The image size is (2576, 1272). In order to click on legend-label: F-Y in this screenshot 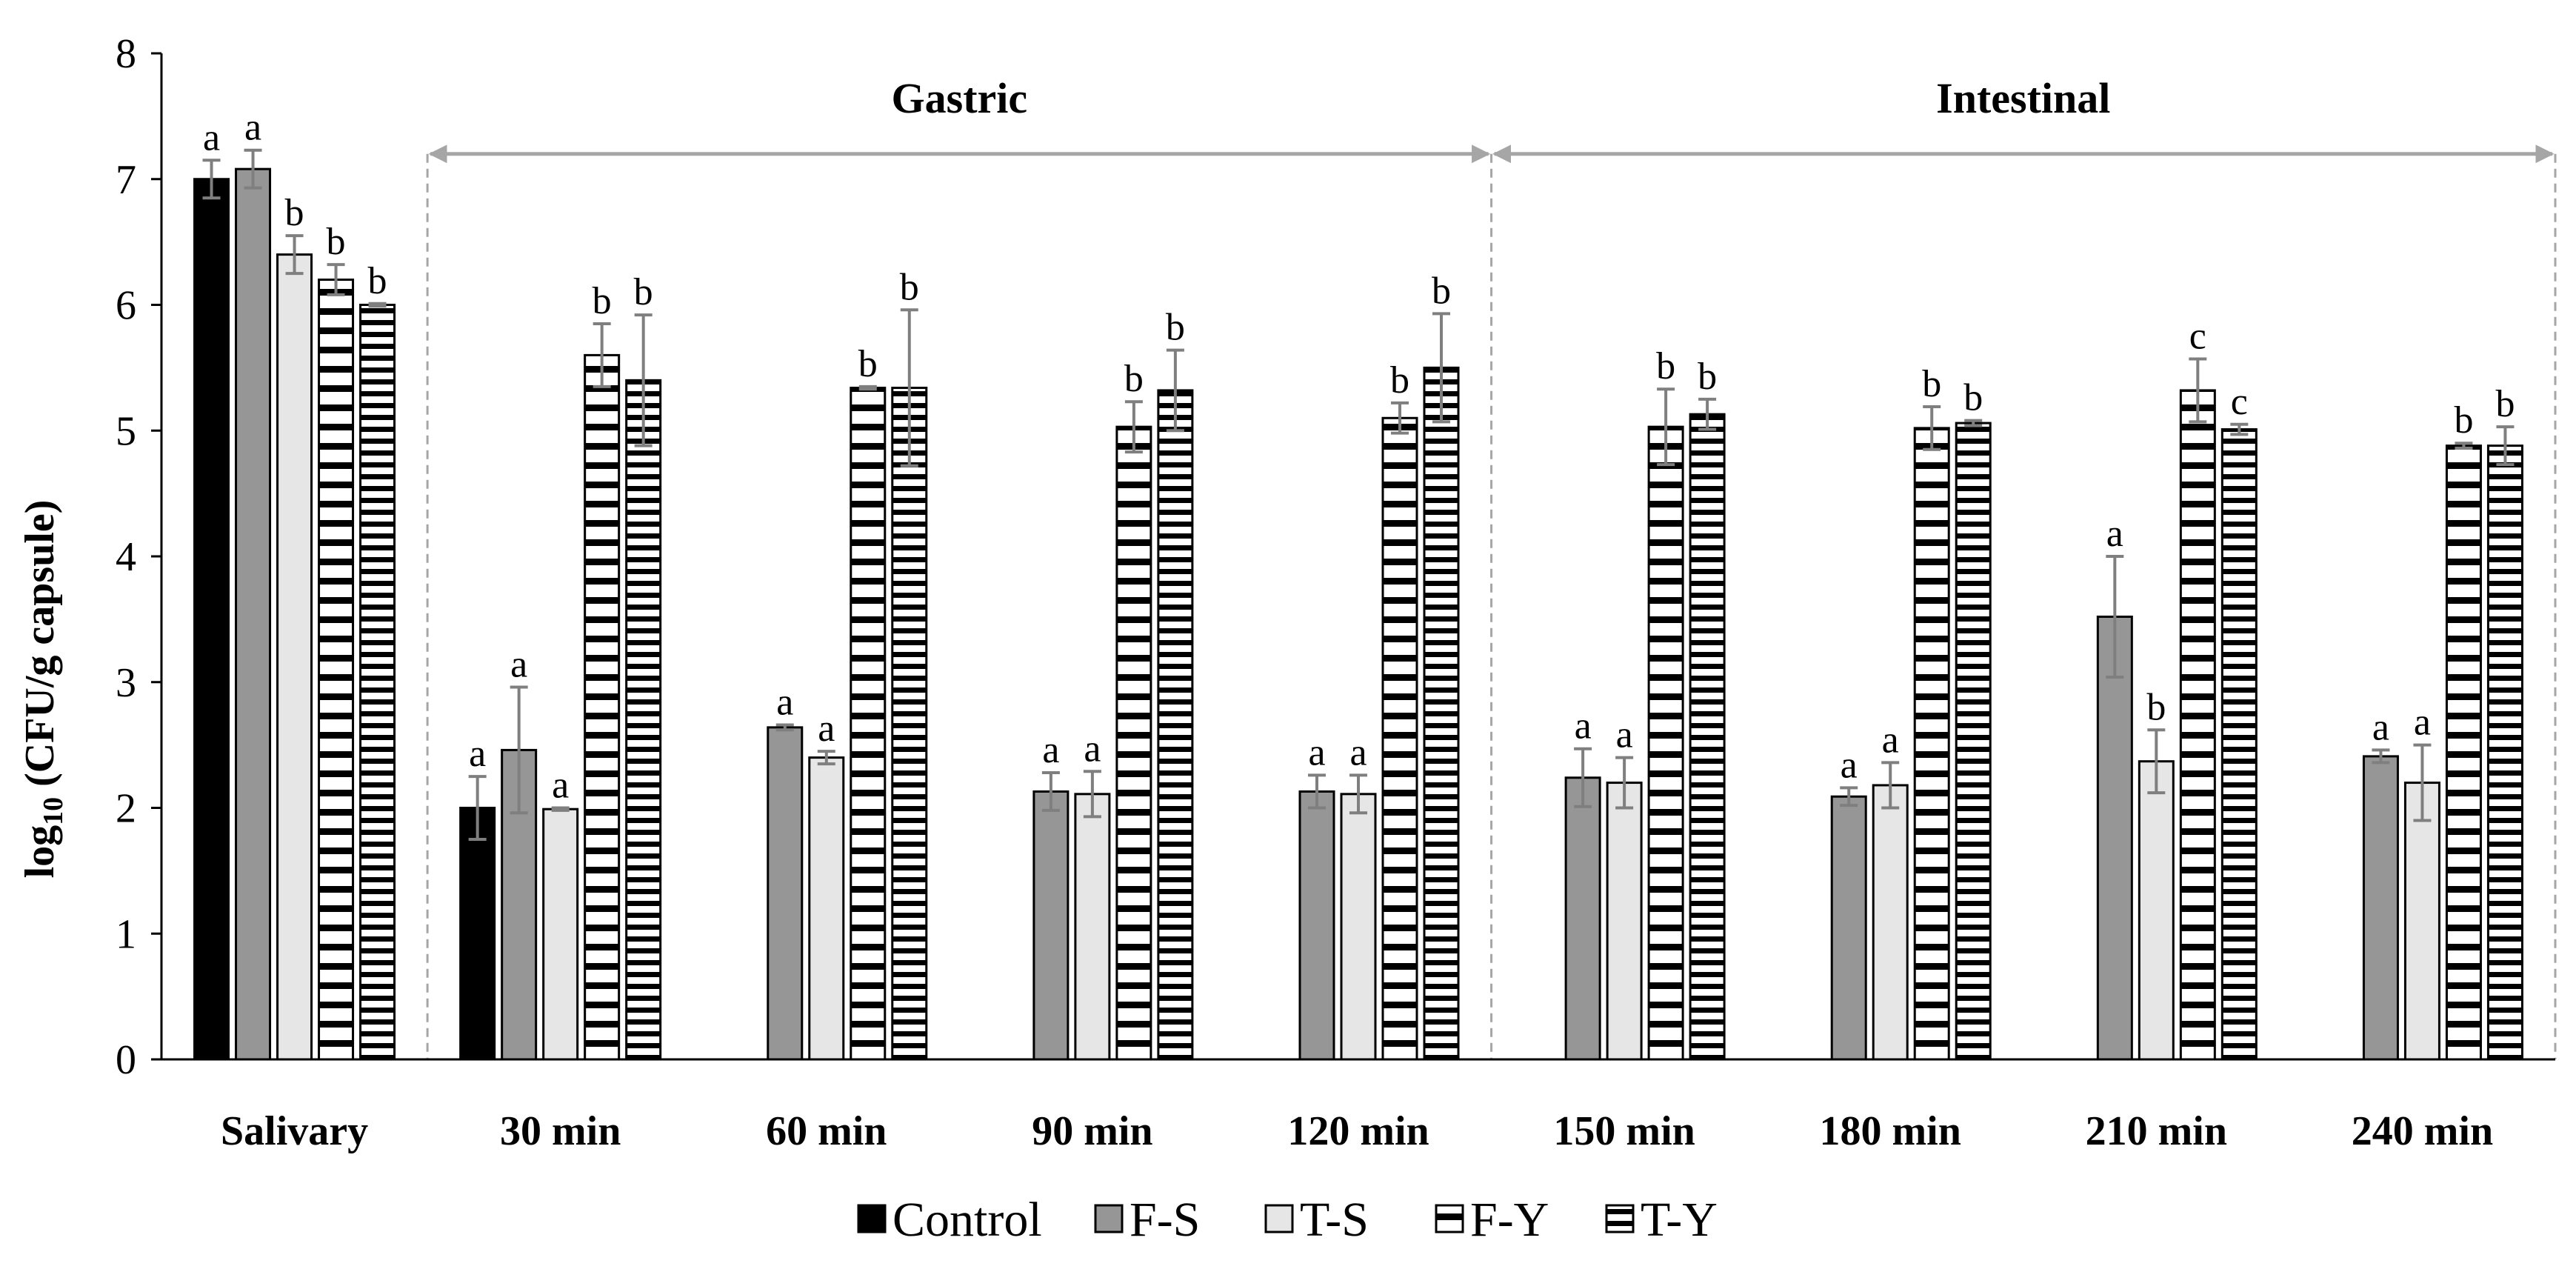, I will do `click(1509, 1220)`.